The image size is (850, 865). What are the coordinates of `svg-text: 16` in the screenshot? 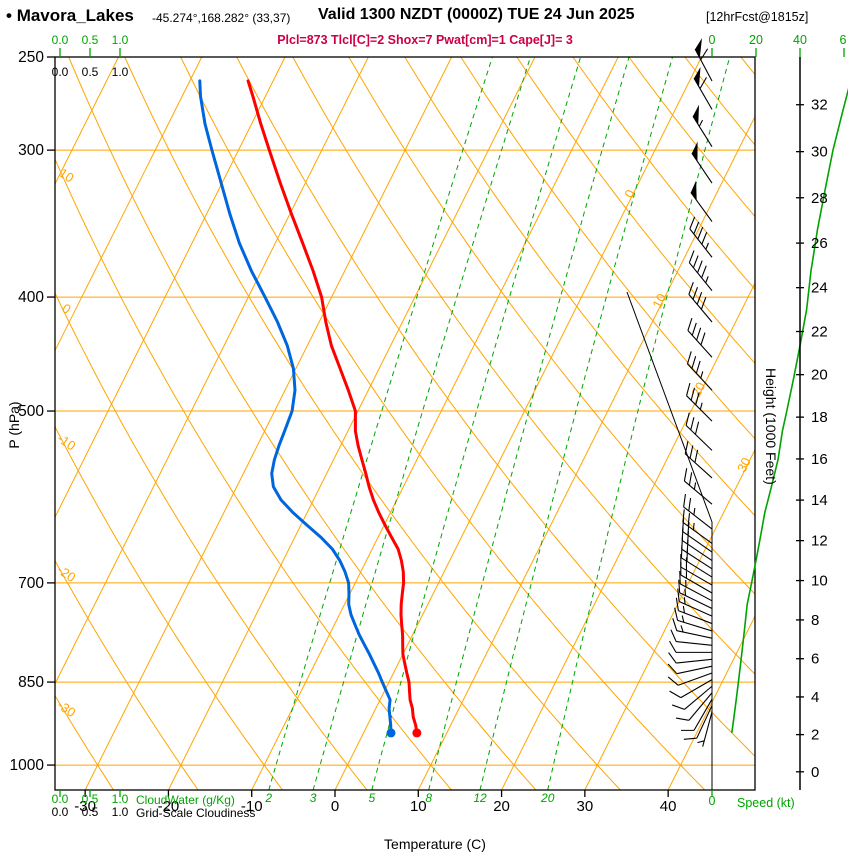 It's located at (819, 459).